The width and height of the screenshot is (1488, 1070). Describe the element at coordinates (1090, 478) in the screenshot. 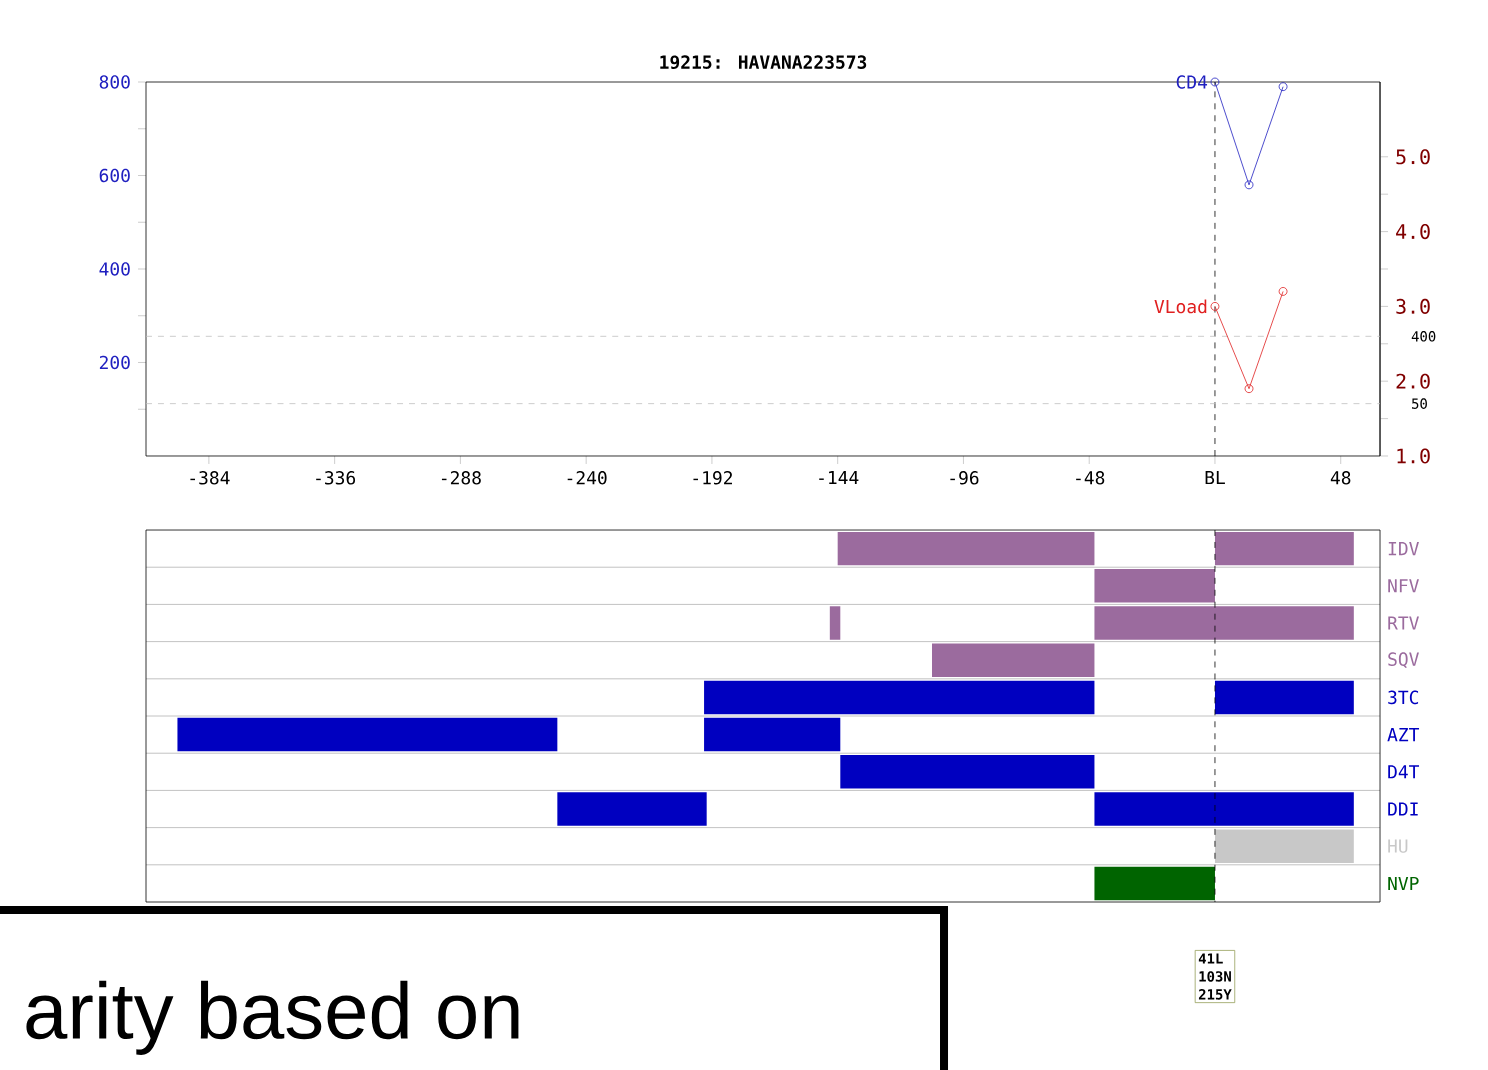

I see `x-tick-label: -48` at that location.